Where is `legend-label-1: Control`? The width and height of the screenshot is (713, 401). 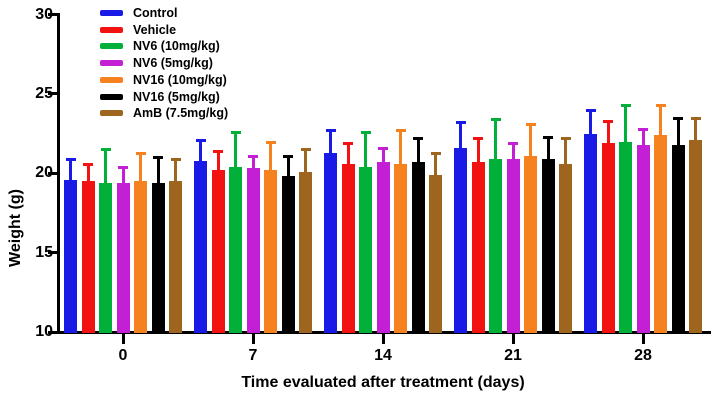
legend-label-1: Control is located at coordinates (155, 13).